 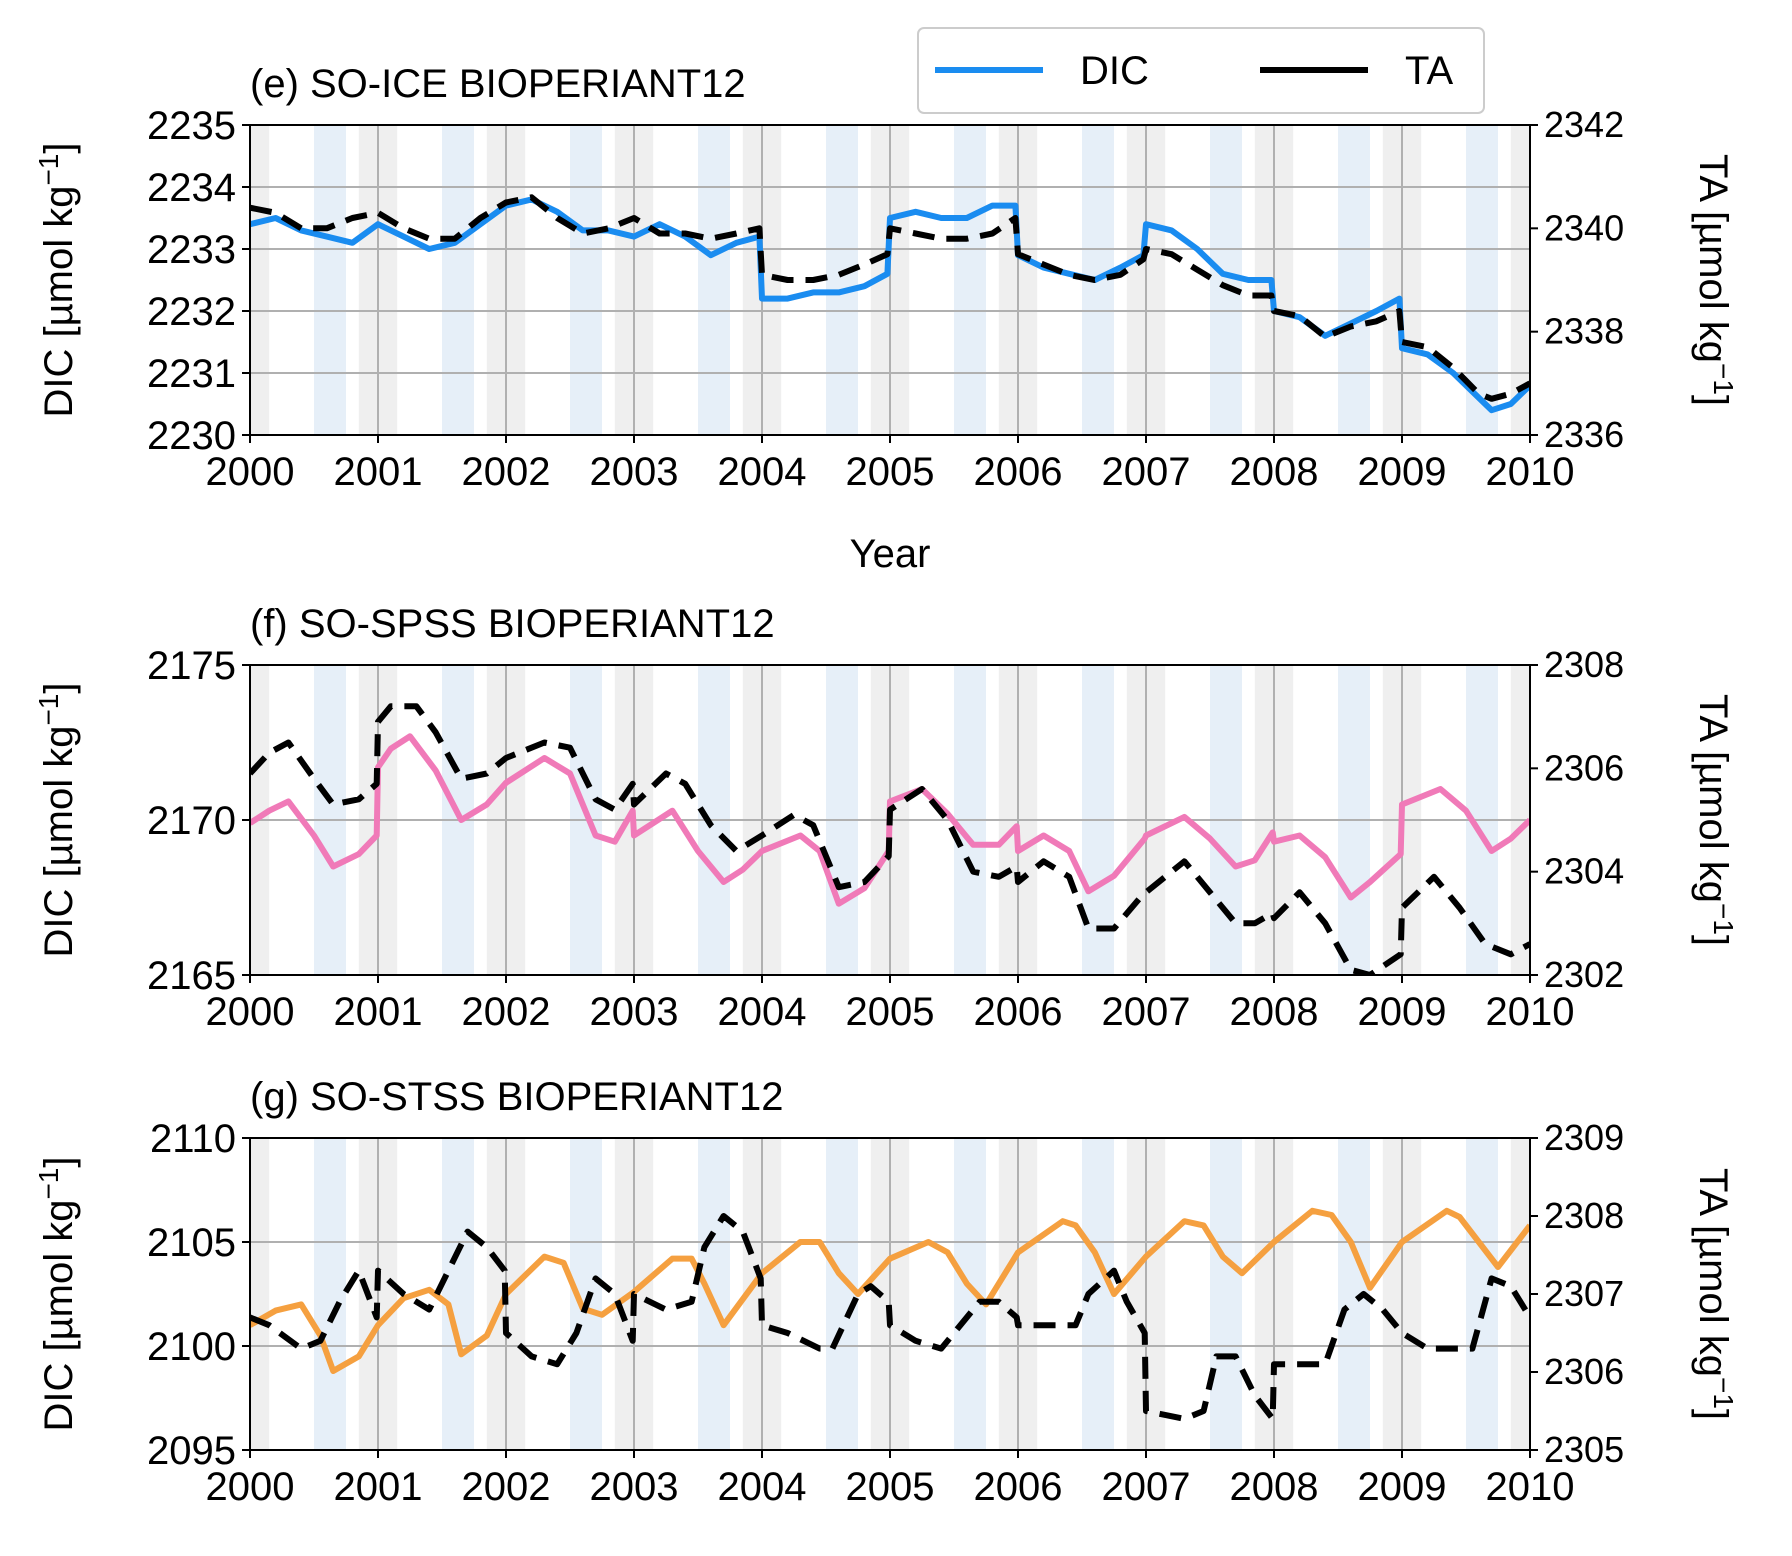 I want to click on y-left-tick-label: 2175, so click(x=191, y=666).